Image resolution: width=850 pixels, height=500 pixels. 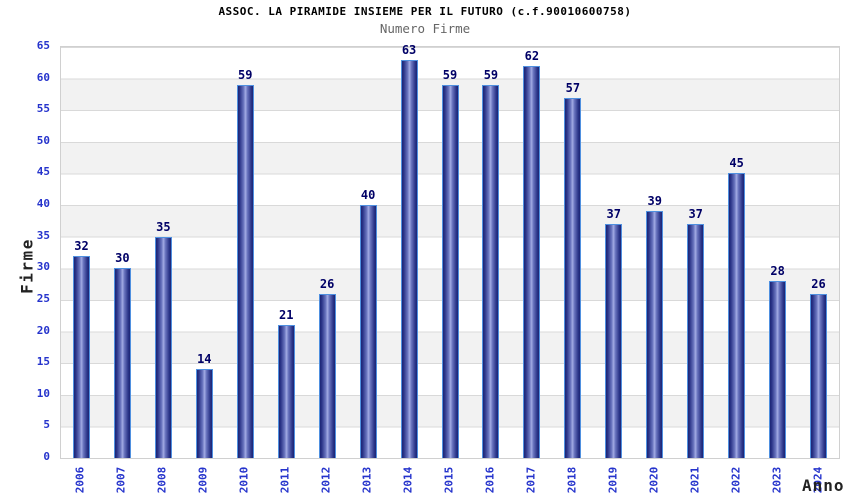 I want to click on bar-2007, so click(x=122, y=363).